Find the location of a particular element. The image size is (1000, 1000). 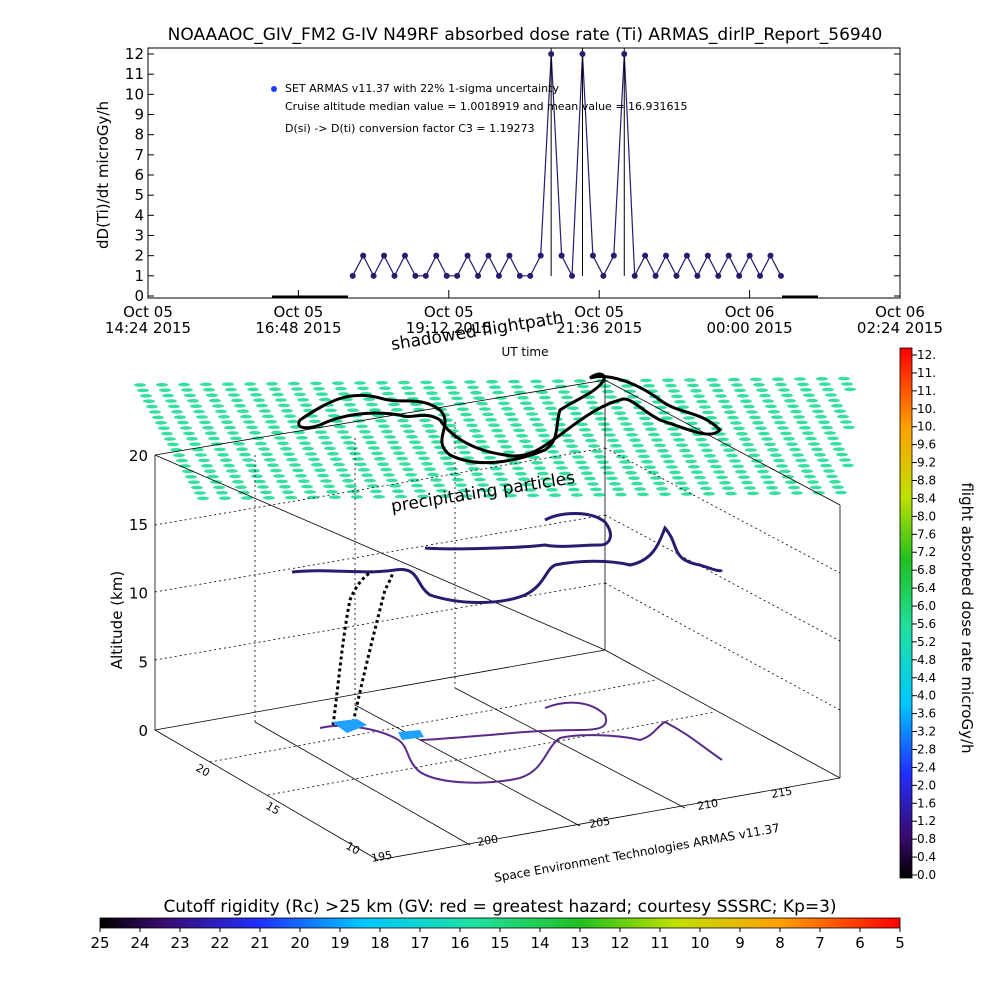

rigidity-colorbar-tick-label: 7 is located at coordinates (820, 943).